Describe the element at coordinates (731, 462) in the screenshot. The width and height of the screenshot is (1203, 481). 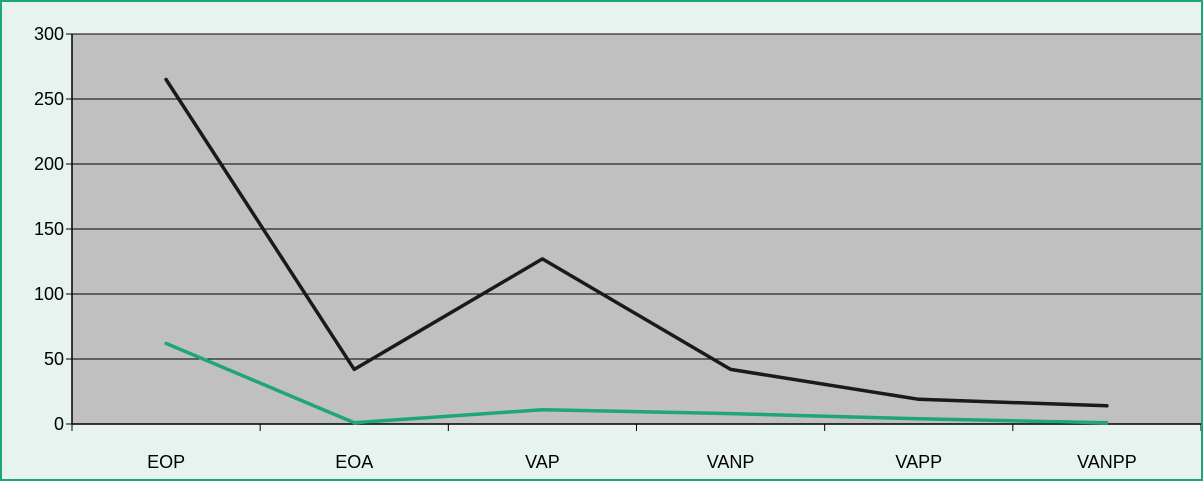
I see `x-tick-label: VANP` at that location.